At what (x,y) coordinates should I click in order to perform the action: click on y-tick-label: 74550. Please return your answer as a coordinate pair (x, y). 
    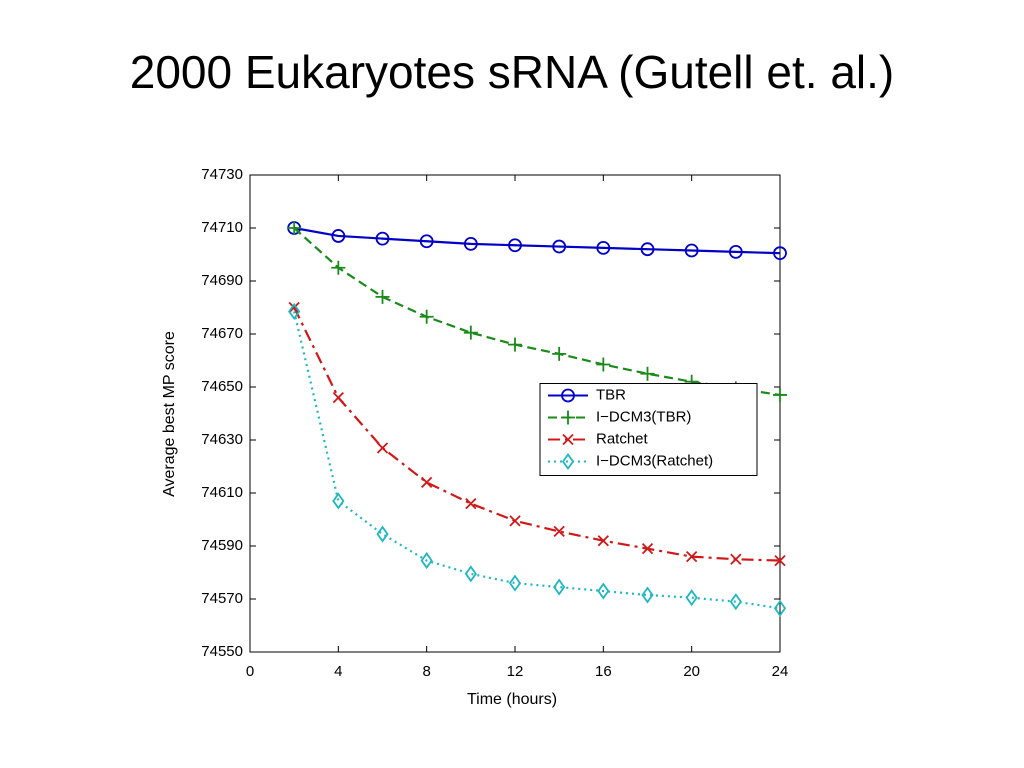
    Looking at the image, I should click on (222, 651).